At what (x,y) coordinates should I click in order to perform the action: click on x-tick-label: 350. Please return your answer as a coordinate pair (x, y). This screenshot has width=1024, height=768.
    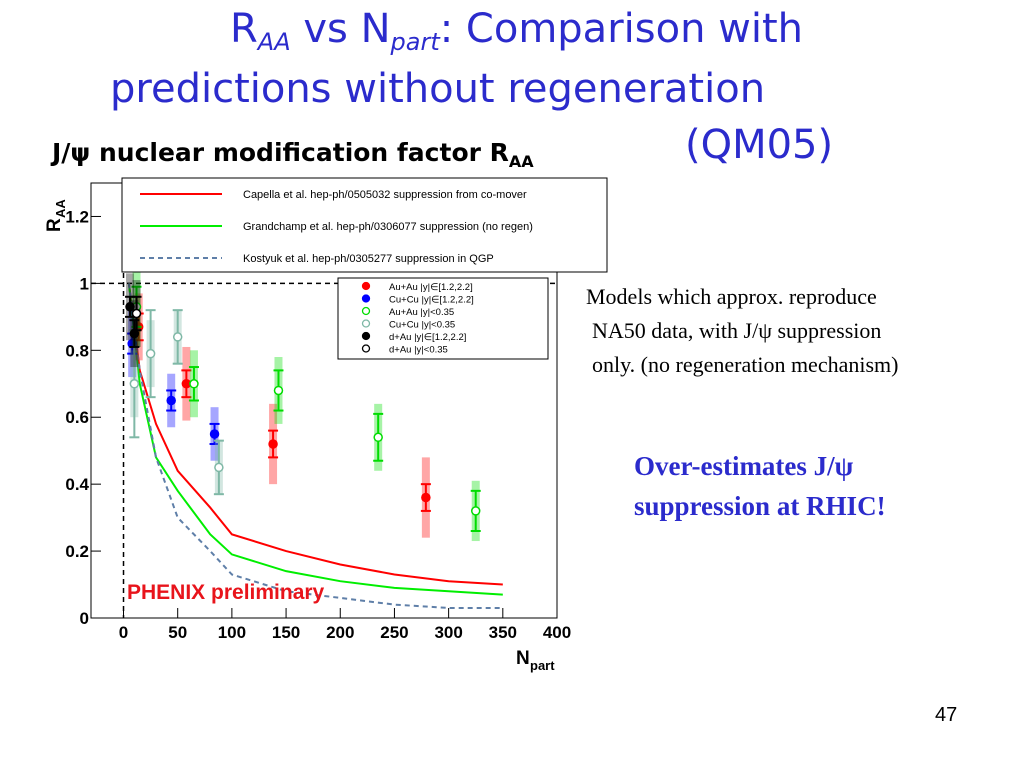
    Looking at the image, I should click on (503, 632).